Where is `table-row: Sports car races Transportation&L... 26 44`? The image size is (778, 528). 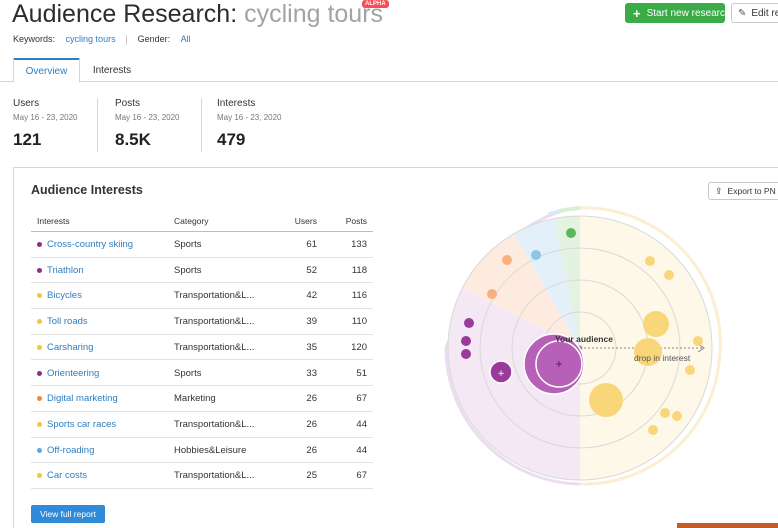 table-row: Sports car races Transportation&L... 26 44 is located at coordinates (202, 425).